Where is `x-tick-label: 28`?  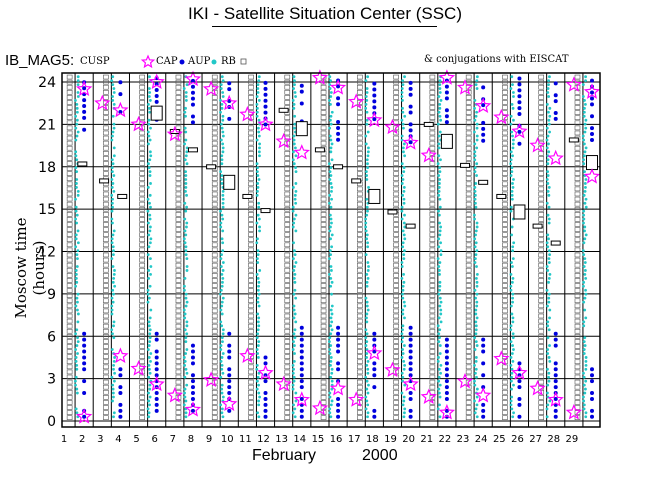 x-tick-label: 28 is located at coordinates (553, 439).